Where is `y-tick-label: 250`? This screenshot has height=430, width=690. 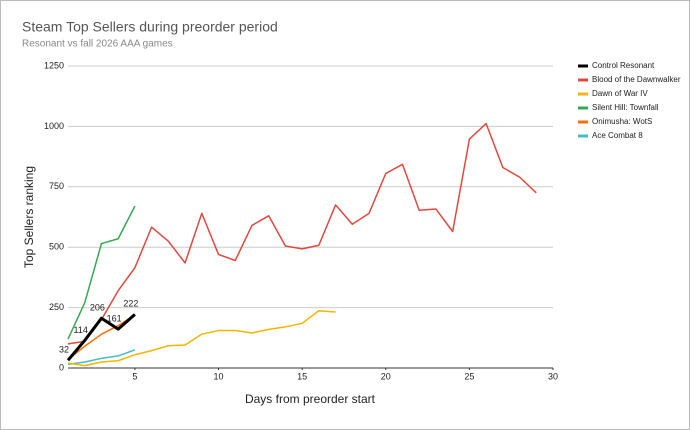 y-tick-label: 250 is located at coordinates (56, 307).